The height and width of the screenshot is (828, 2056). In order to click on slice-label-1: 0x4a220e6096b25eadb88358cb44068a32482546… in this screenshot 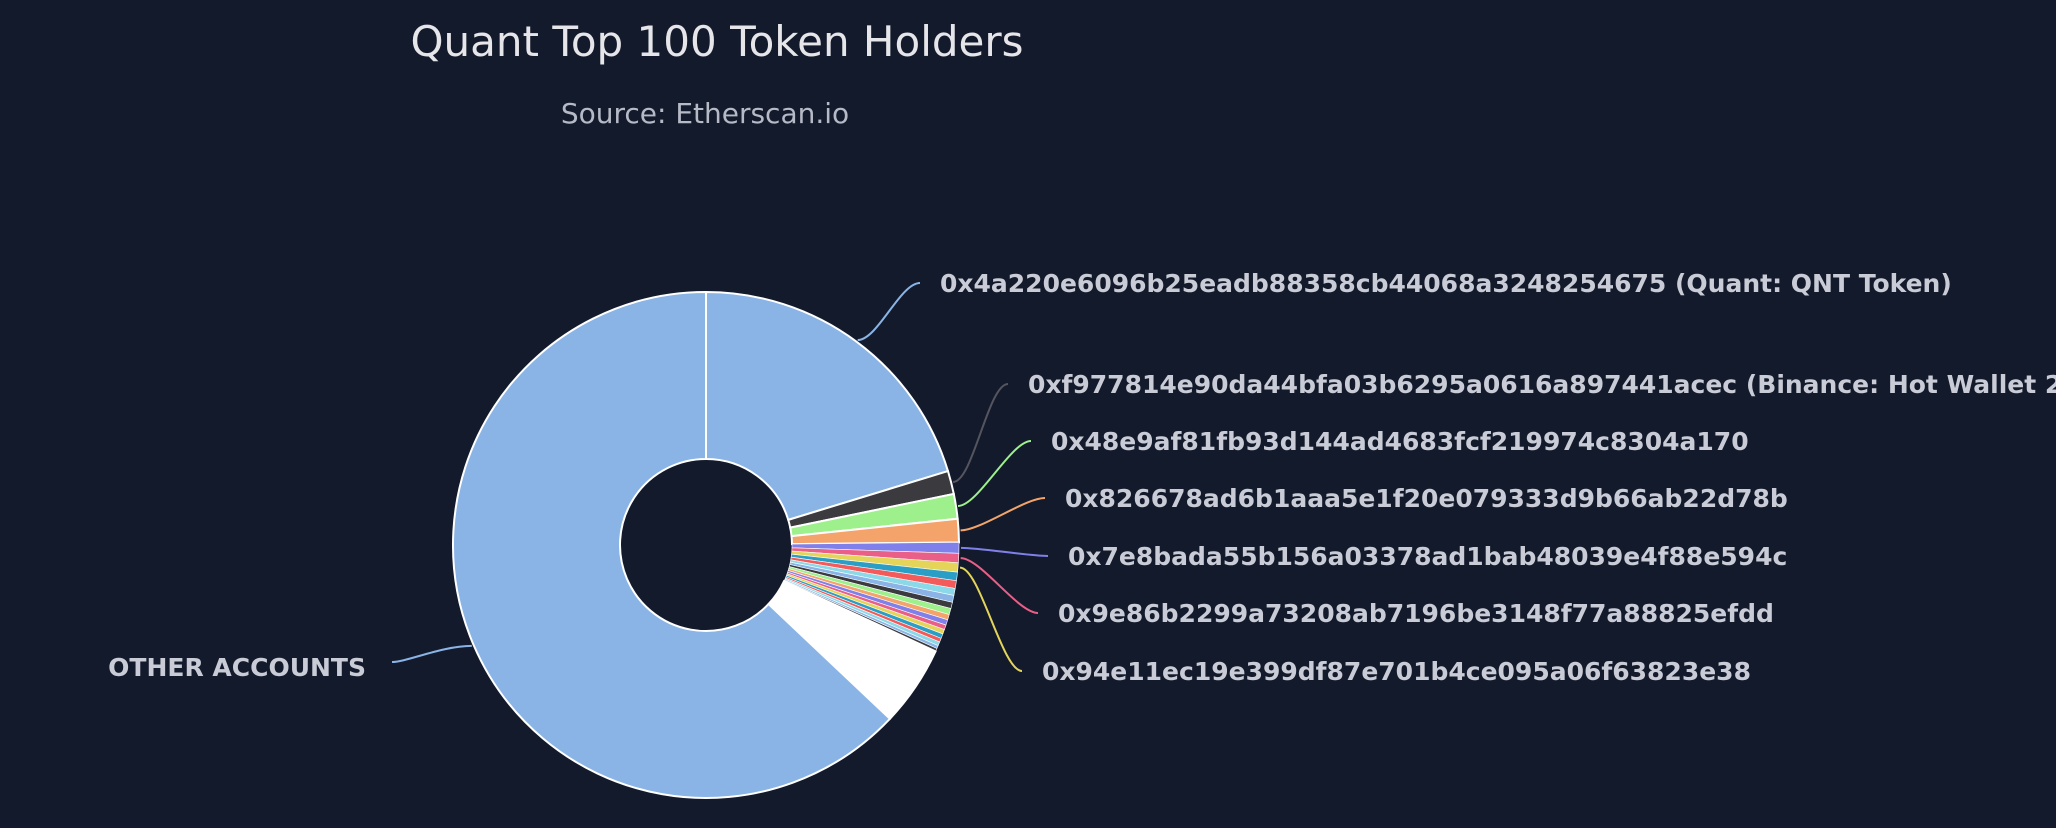, I will do `click(1446, 283)`.